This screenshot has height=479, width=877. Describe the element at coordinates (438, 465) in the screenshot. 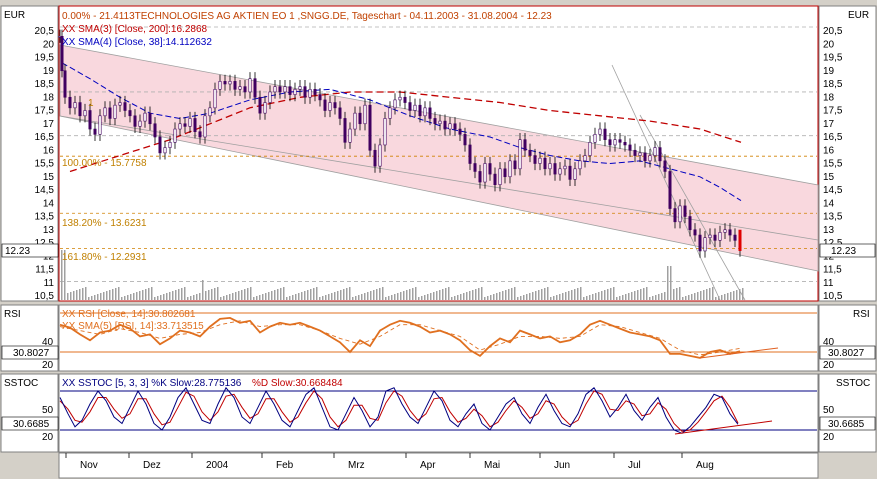

I see `time-axis` at that location.